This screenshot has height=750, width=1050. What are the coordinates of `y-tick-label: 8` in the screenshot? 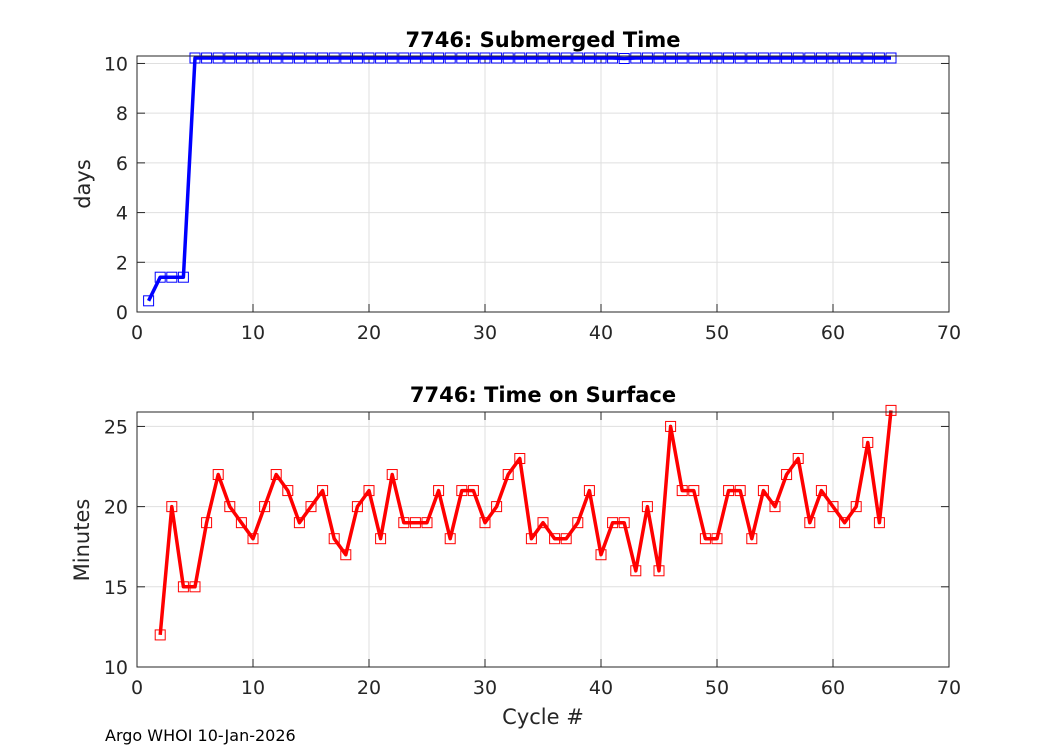 It's located at (122, 114).